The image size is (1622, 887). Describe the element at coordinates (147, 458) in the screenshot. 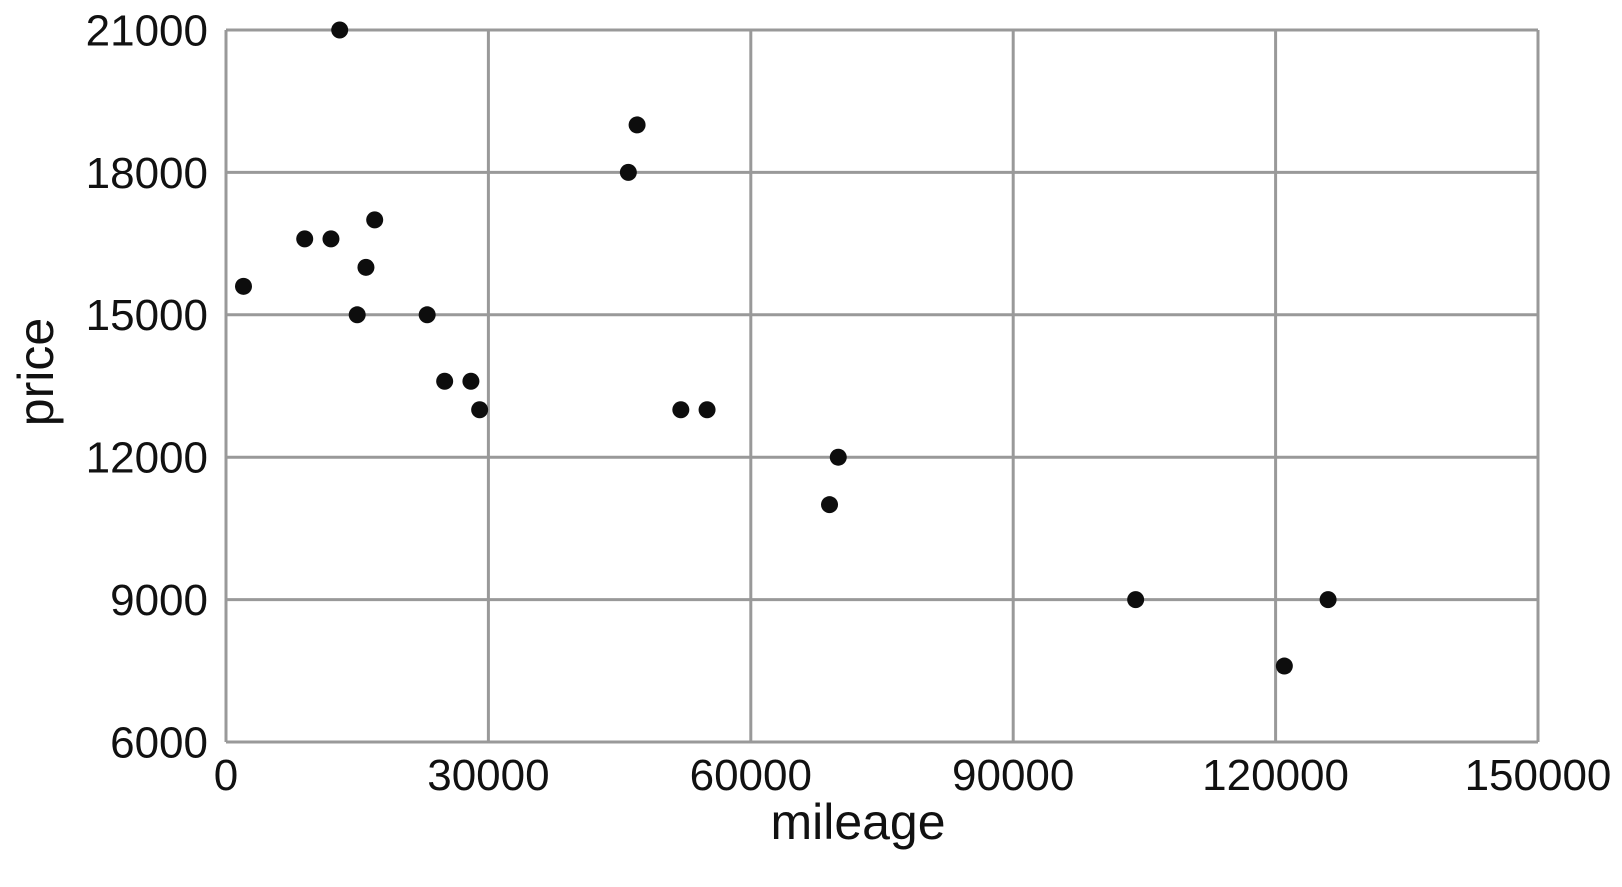

I see `y-tick-label: 12000` at that location.